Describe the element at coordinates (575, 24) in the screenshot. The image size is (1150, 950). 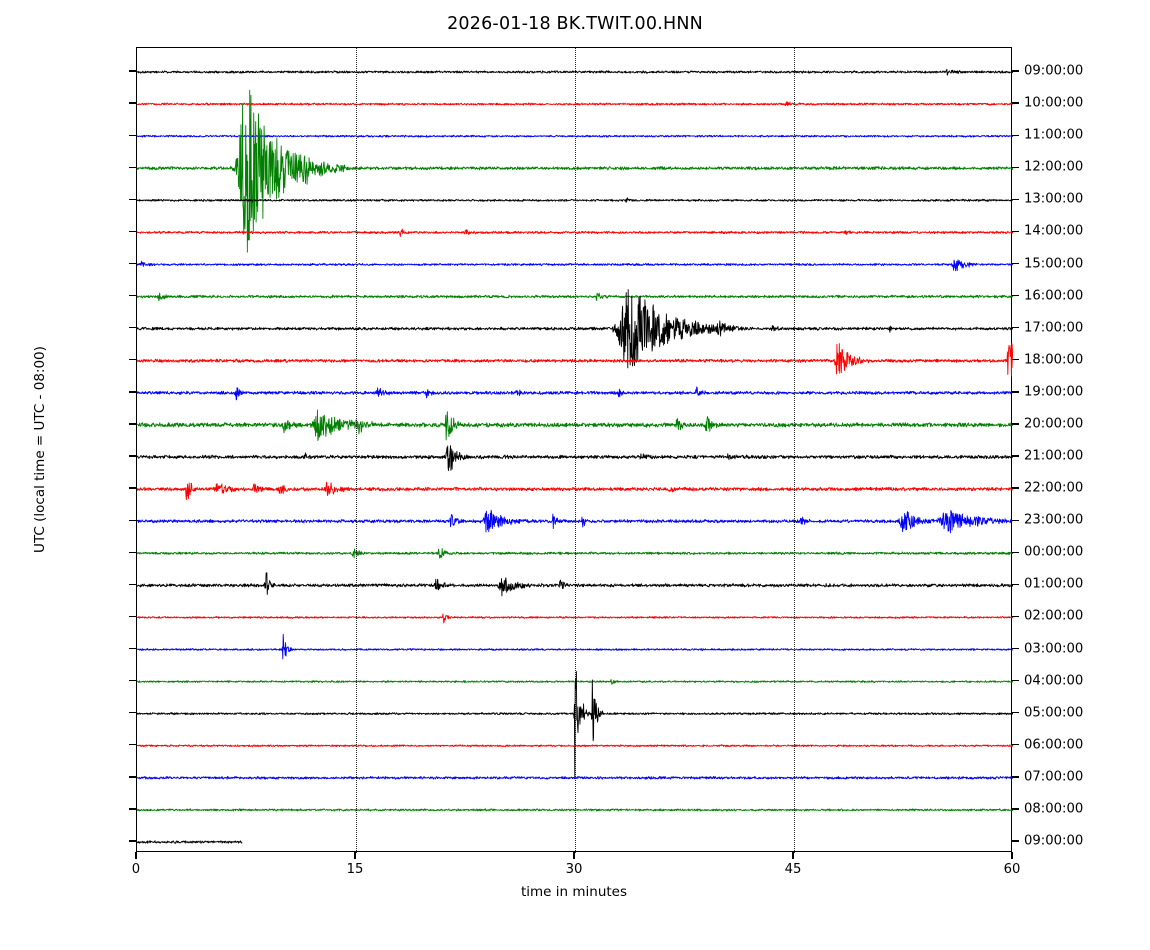
I see `page-title: 2026-01-18 BK.TWIT.00.HNN` at that location.